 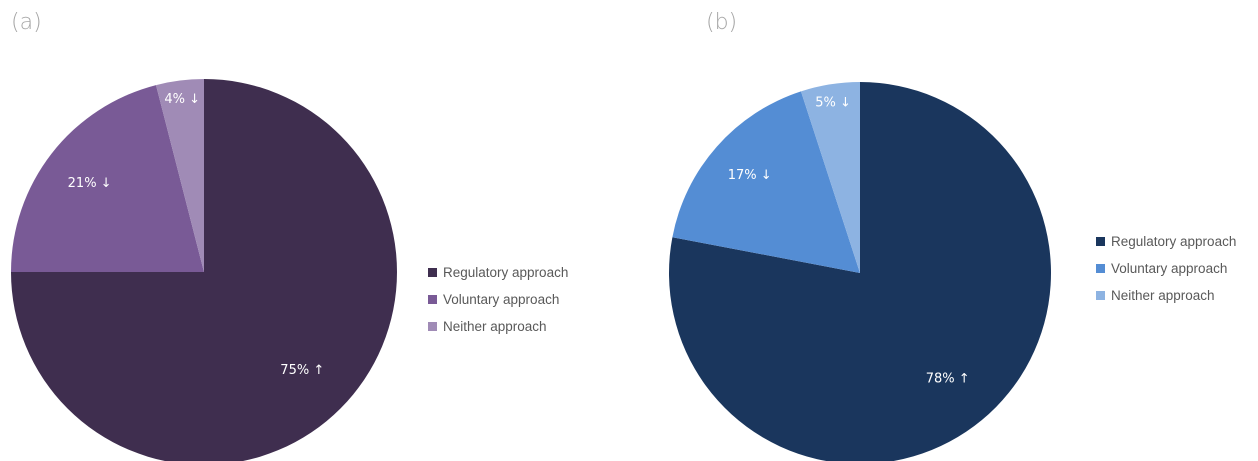 What do you see at coordinates (90, 183) in the screenshot?
I see `data-label-voluntary: 21% ↓` at bounding box center [90, 183].